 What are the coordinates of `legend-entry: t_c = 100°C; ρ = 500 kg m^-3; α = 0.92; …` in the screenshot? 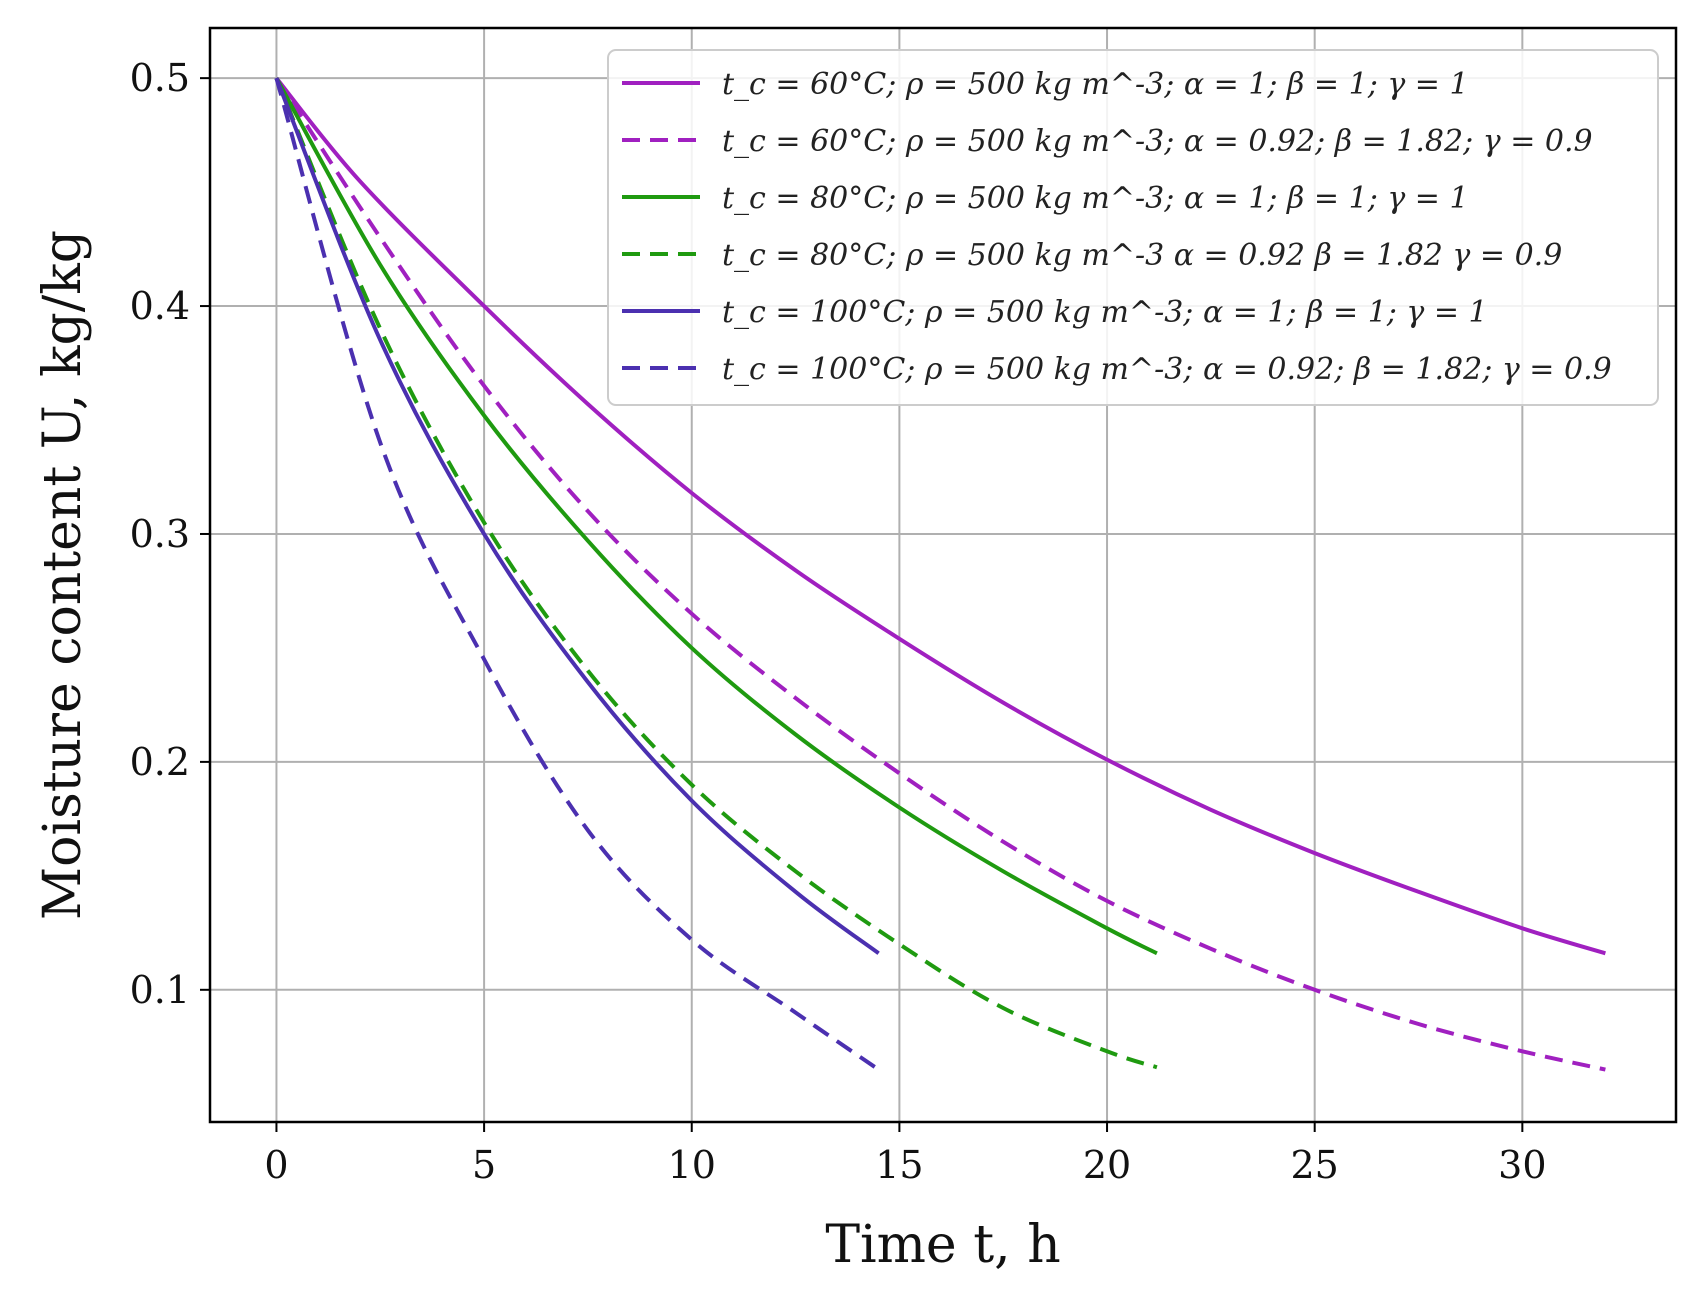 It's located at (1167, 369).